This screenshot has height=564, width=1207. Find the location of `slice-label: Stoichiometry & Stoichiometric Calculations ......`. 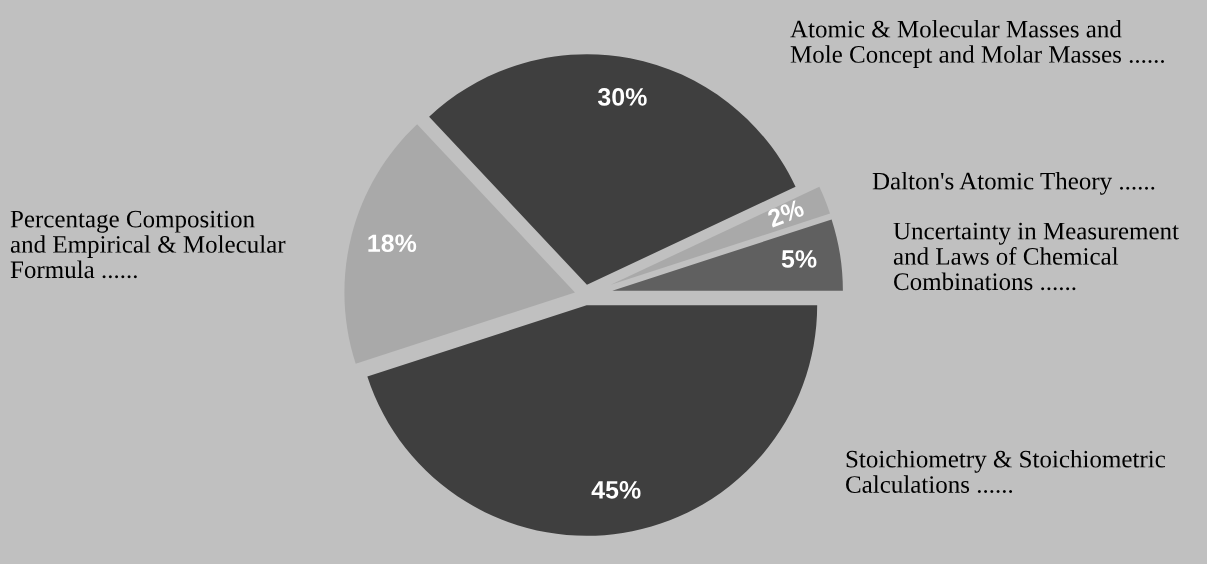

slice-label: Stoichiometry & Stoichiometric Calculations ...... is located at coordinates (1006, 472).